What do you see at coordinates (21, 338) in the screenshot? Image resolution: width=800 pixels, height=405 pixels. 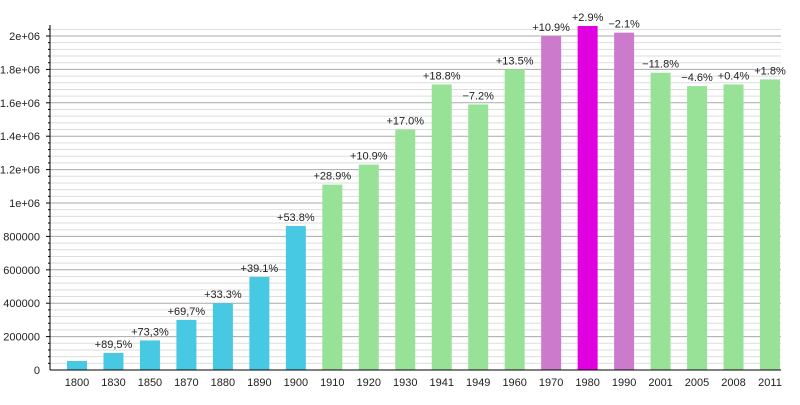 I see `y-tick-label: 200000` at bounding box center [21, 338].